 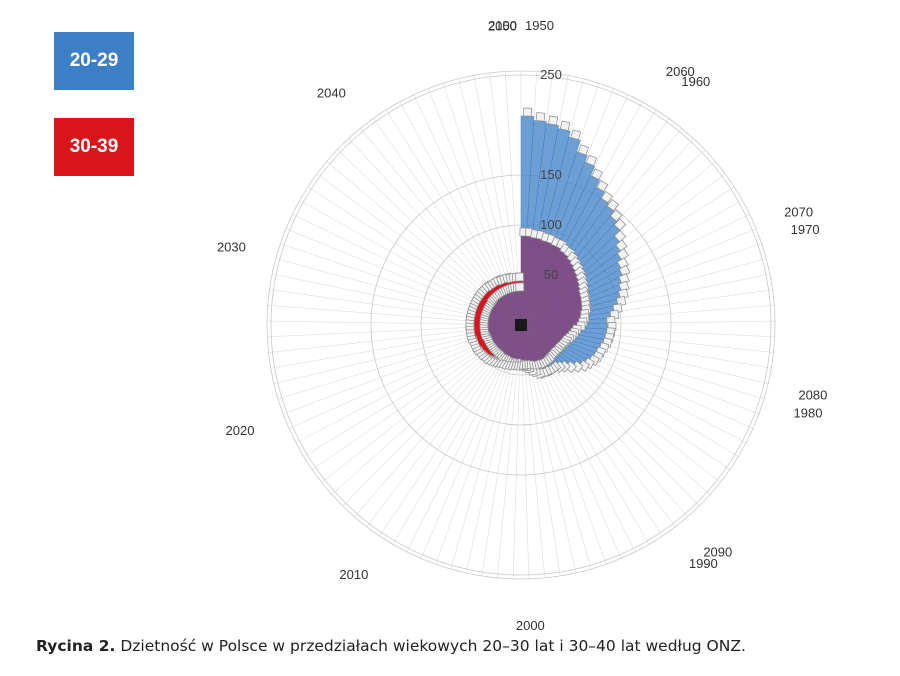 What do you see at coordinates (551, 224) in the screenshot?
I see `radial-tick-label: 100` at bounding box center [551, 224].